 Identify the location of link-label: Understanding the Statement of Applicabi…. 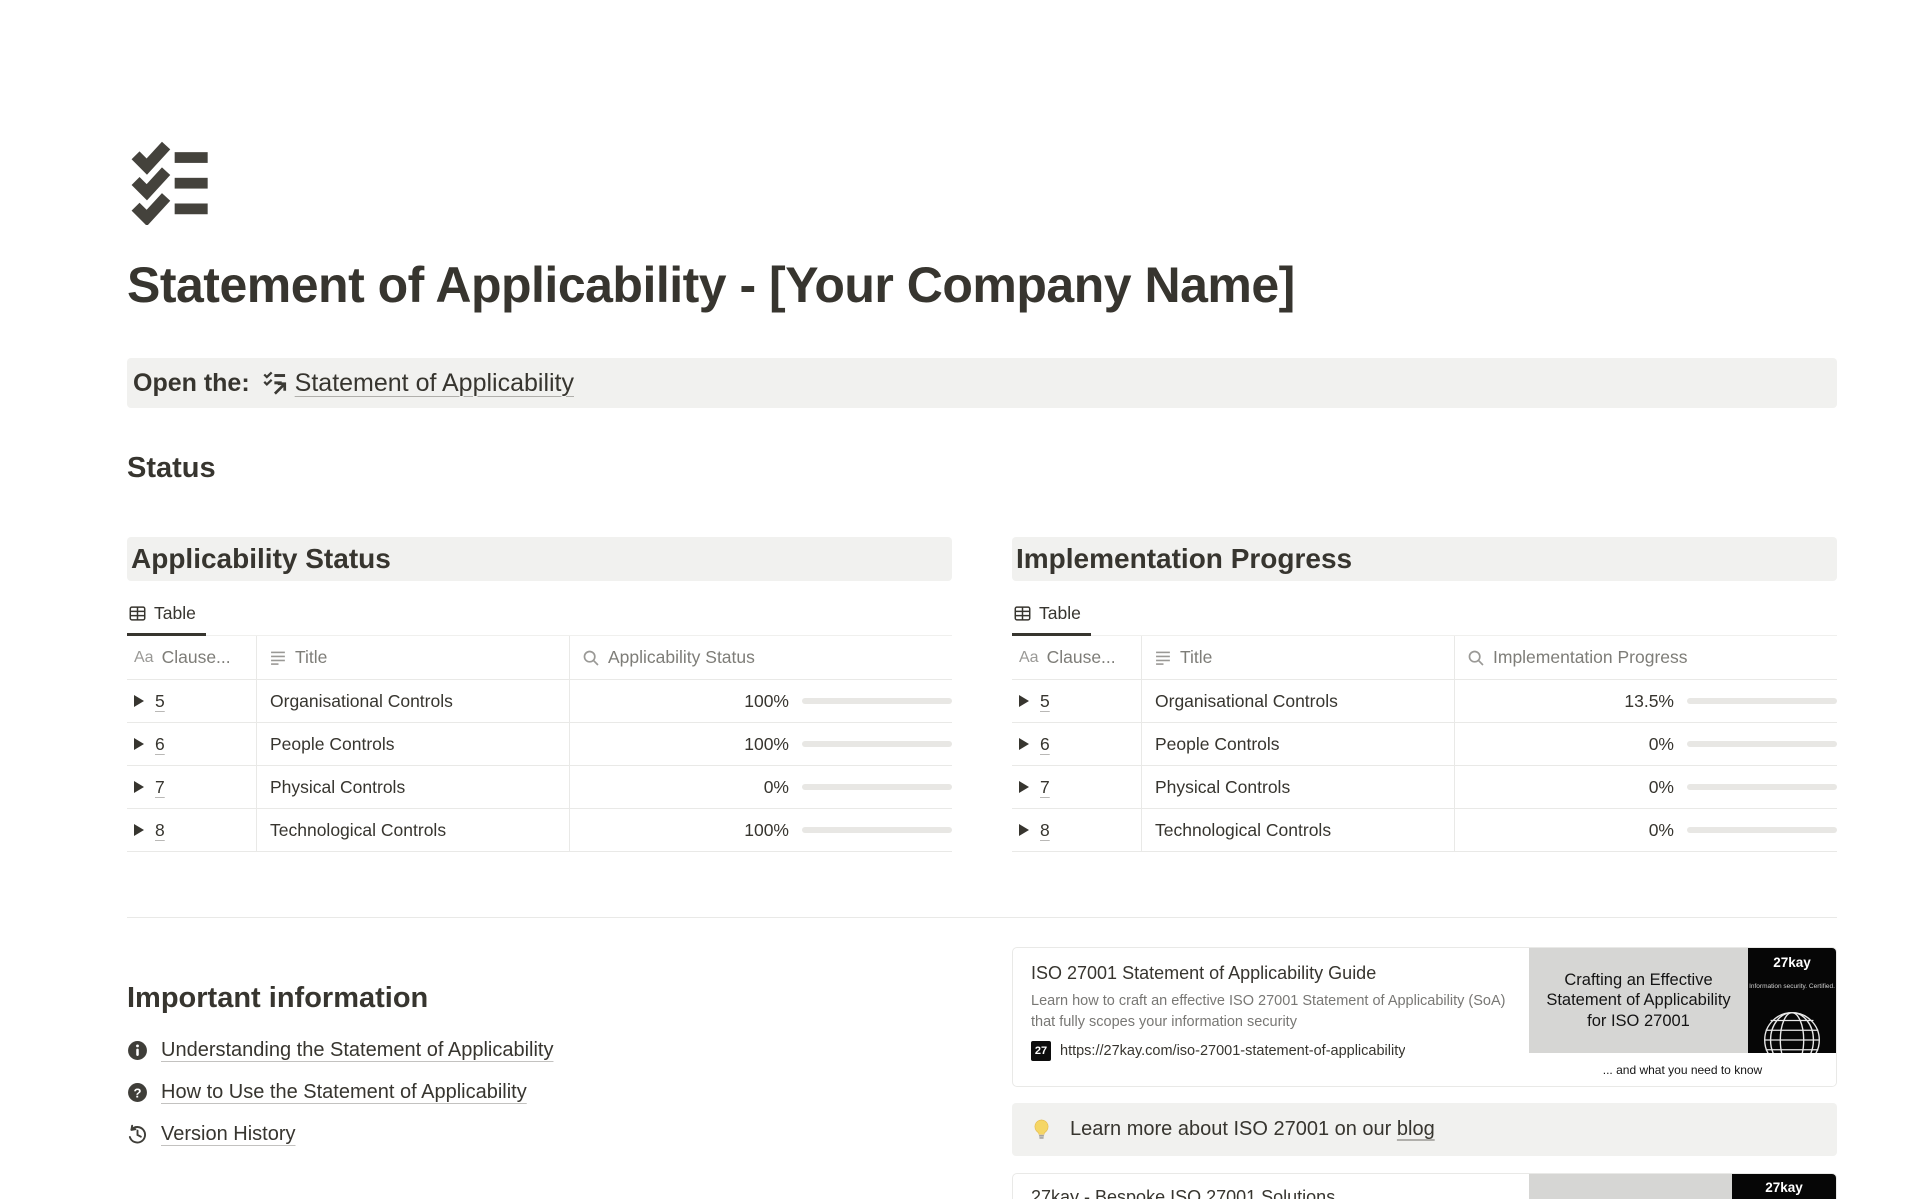
(357, 1050).